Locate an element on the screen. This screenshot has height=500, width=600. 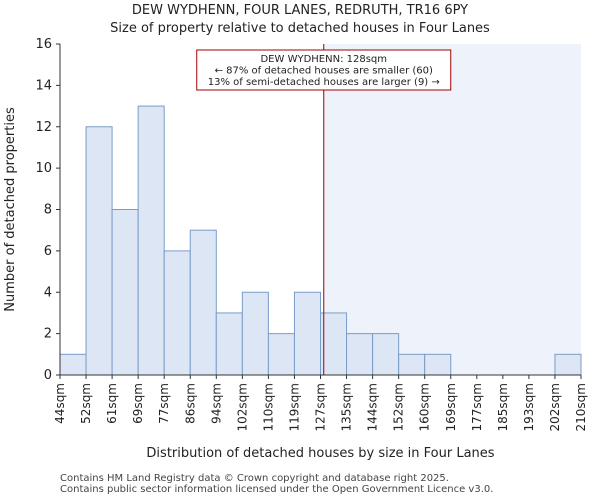
bar-44sqm is located at coordinates (73, 364).